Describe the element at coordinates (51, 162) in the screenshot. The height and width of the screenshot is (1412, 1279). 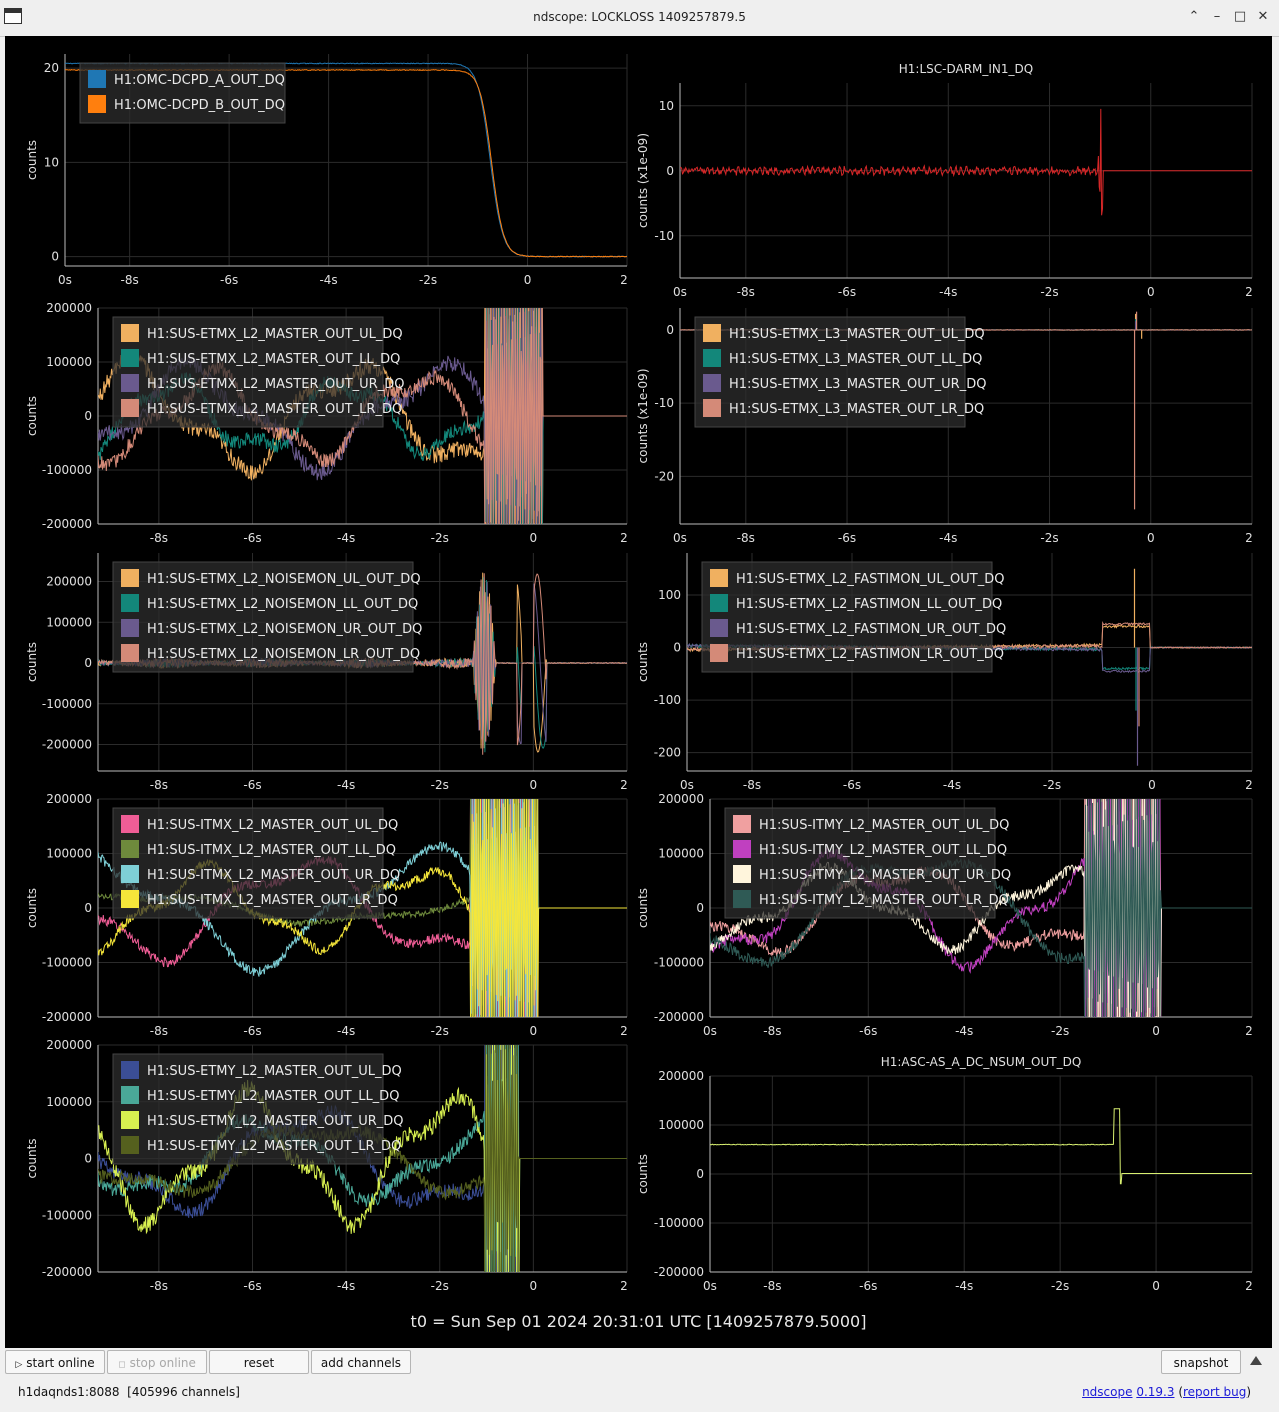
I see `y-tick-label: 10` at that location.